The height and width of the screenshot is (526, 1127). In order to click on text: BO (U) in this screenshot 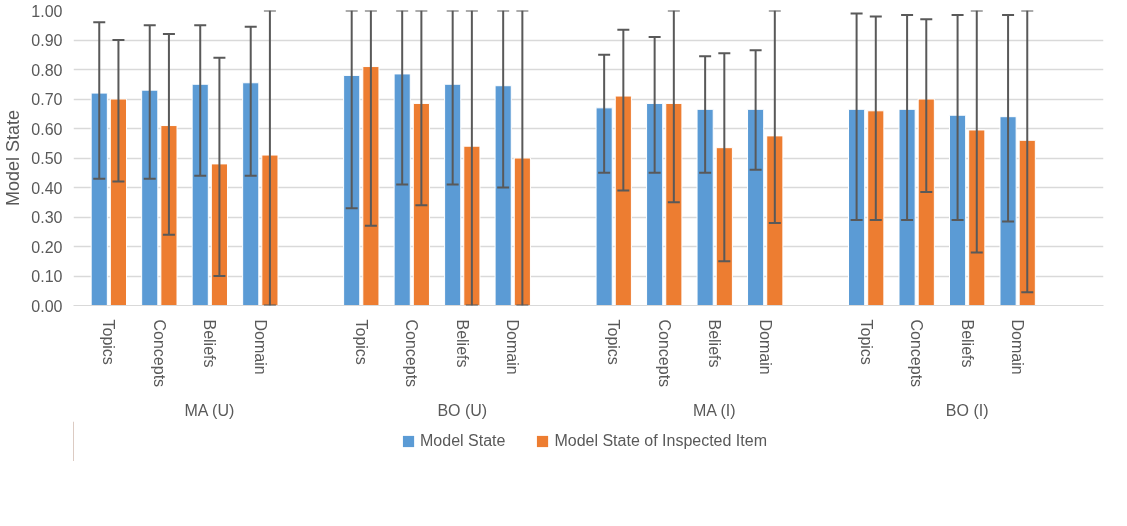, I will do `click(462, 410)`.